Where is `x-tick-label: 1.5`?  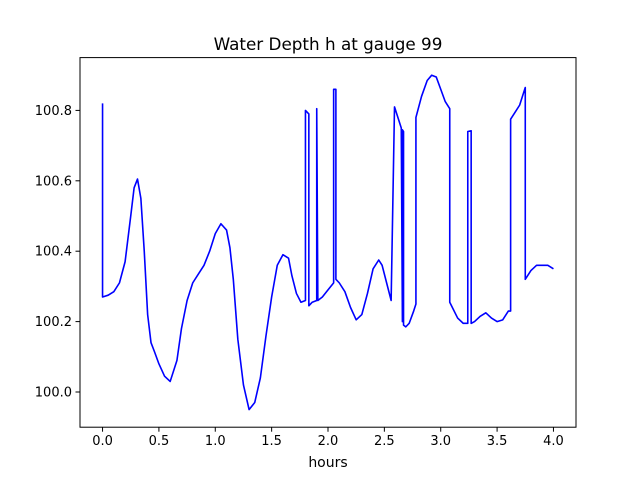
x-tick-label: 1.5 is located at coordinates (271, 441).